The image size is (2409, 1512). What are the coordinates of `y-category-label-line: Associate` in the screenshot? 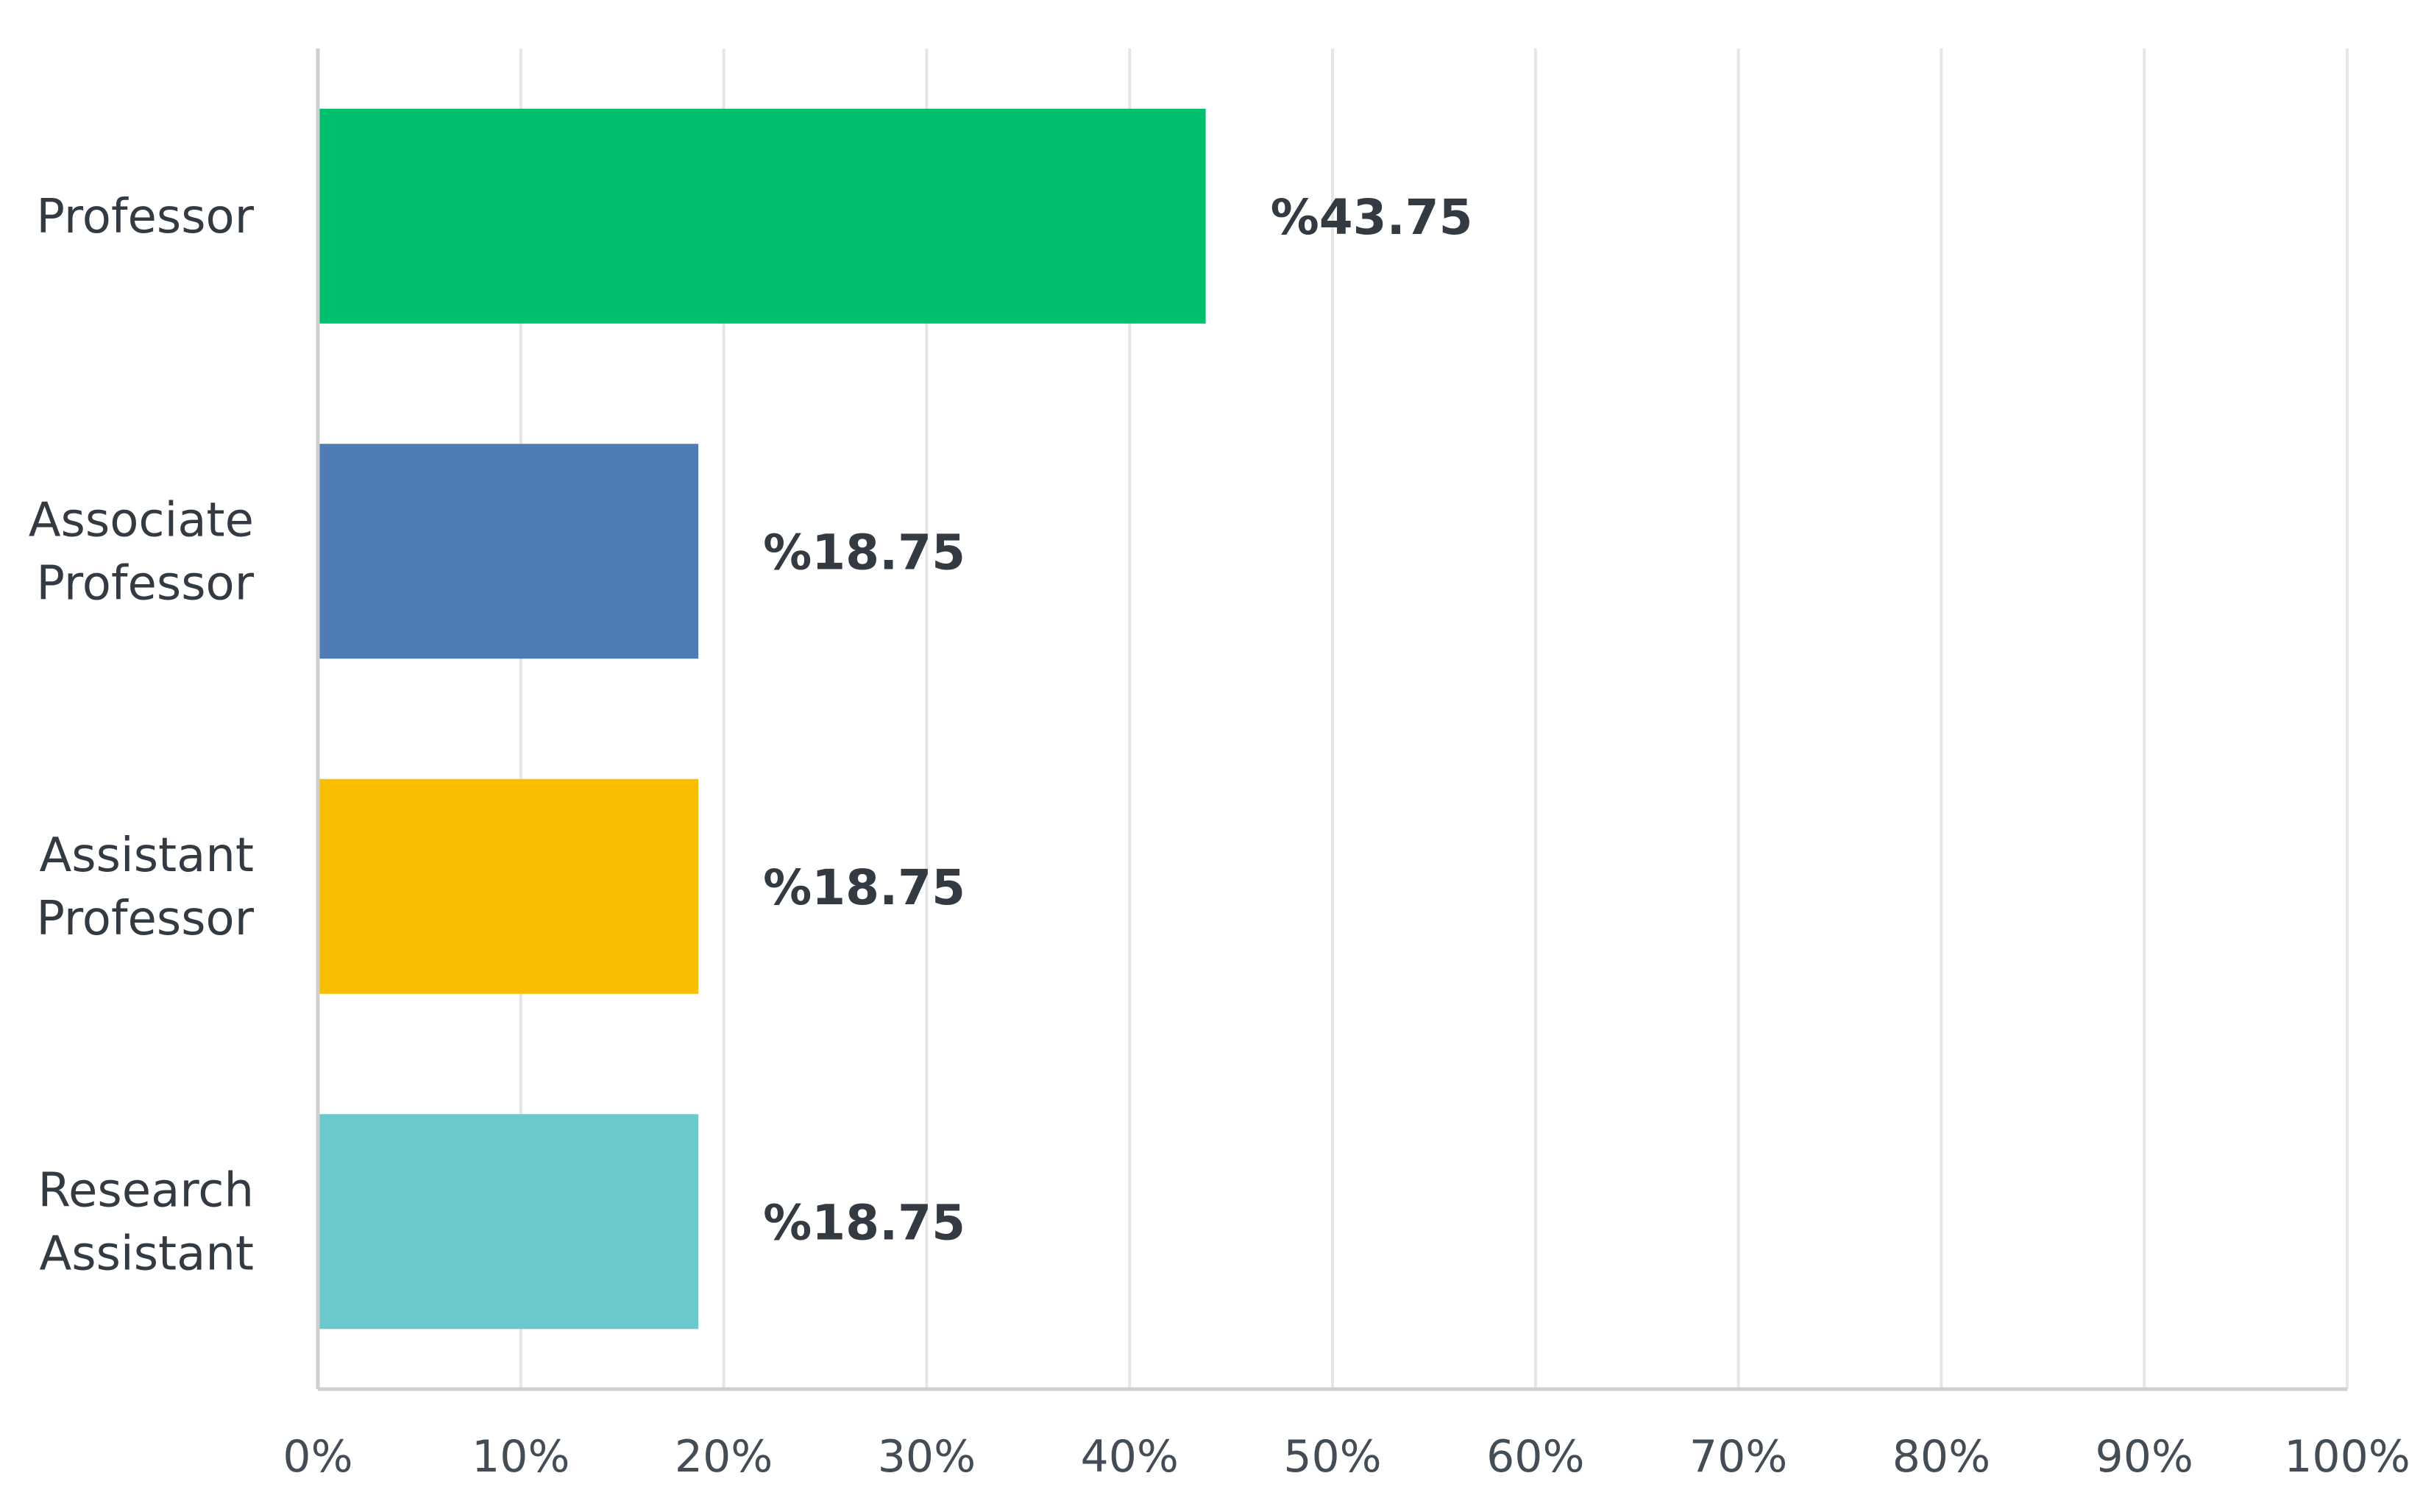 It's located at (141, 520).